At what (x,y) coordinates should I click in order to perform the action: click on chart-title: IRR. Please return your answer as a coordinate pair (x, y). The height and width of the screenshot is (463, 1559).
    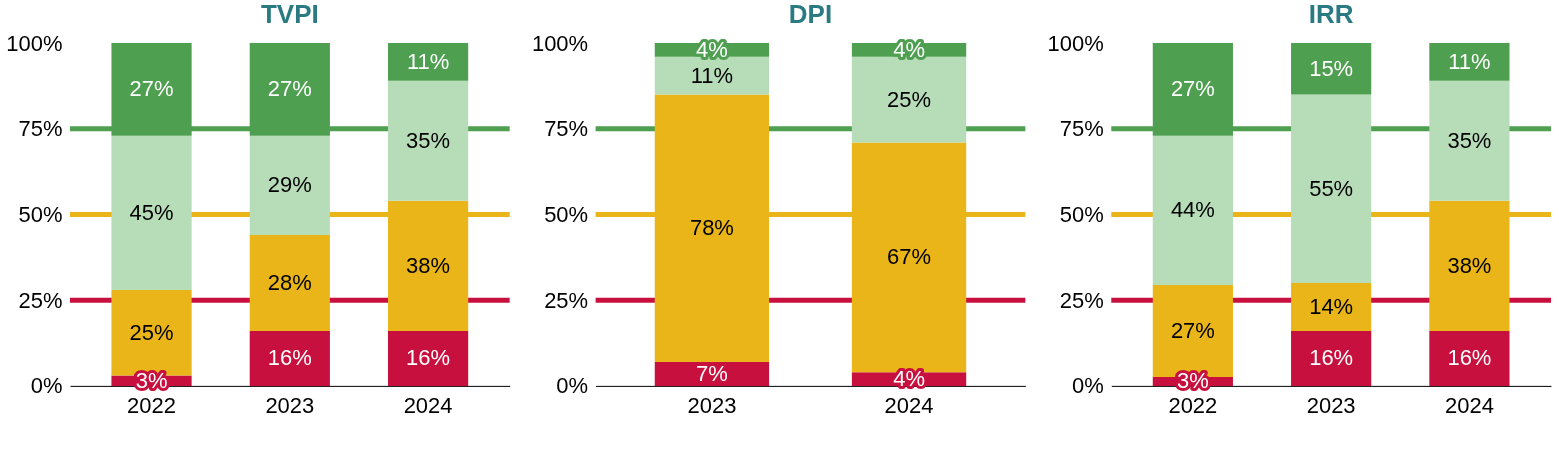
    Looking at the image, I should click on (1331, 15).